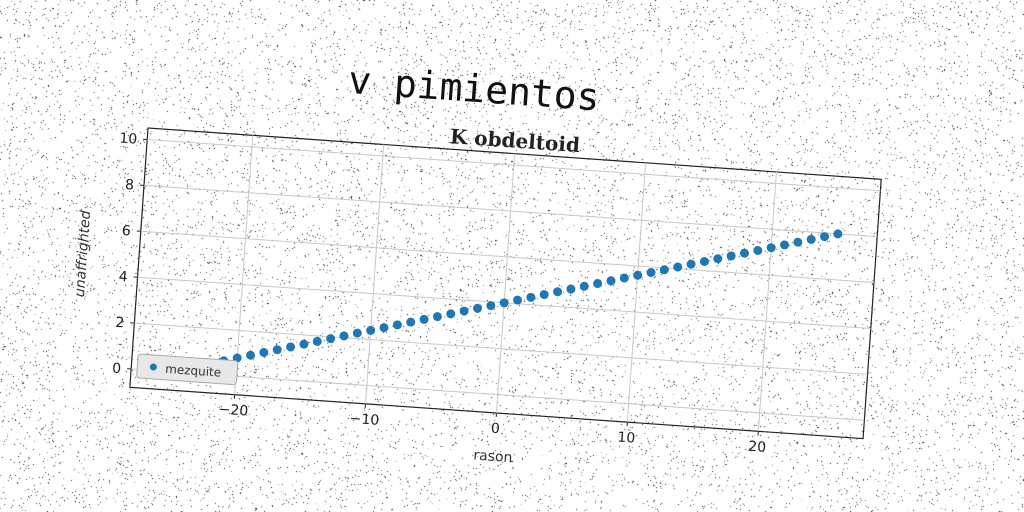 This screenshot has height=512, width=1024. What do you see at coordinates (153, 367) in the screenshot?
I see `legend-marker` at bounding box center [153, 367].